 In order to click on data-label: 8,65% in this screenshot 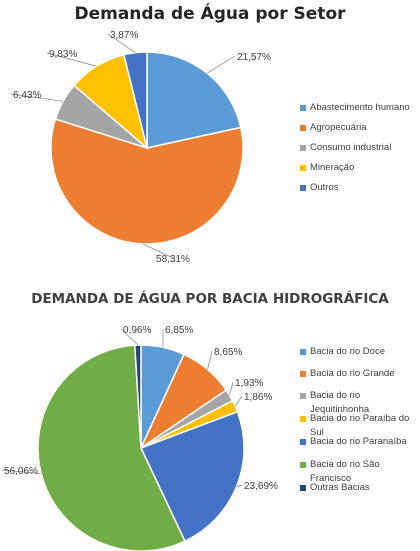, I will do `click(228, 352)`.